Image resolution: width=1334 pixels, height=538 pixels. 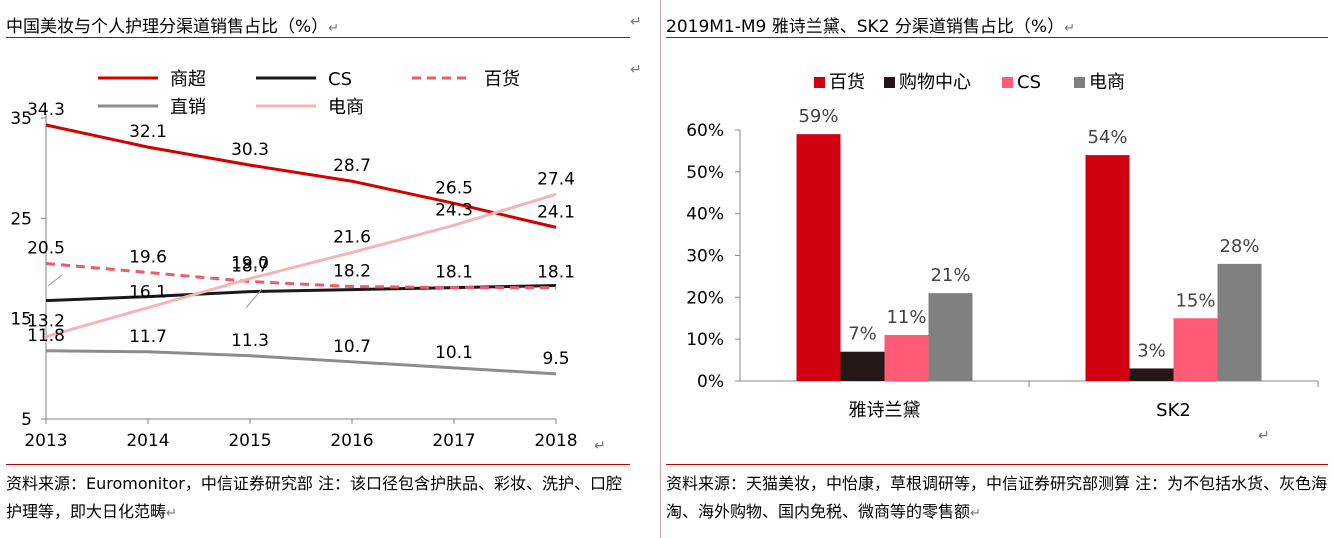 I want to click on y-tick-label: 10%, so click(x=705, y=340).